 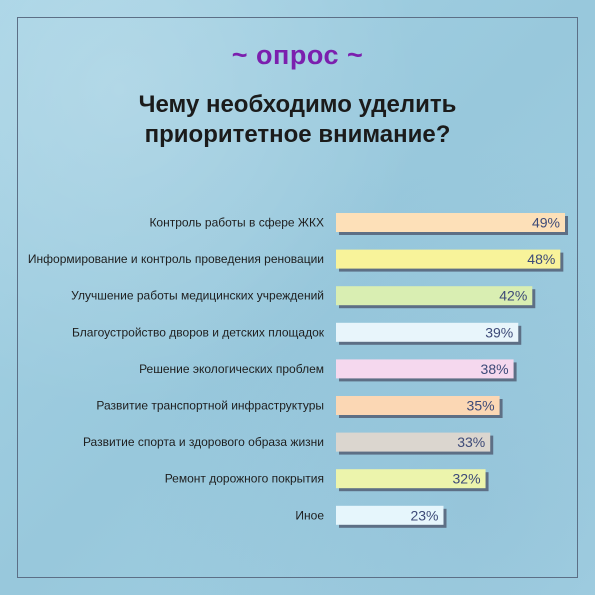 I want to click on category-label: Иное, so click(x=309, y=515).